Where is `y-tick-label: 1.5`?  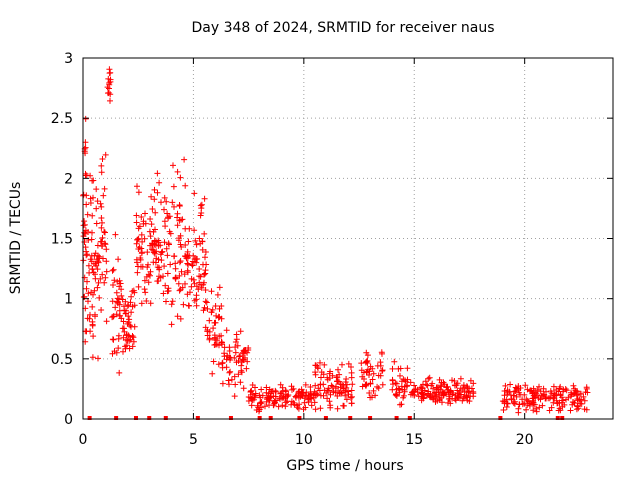 y-tick-label: 1.5 is located at coordinates (62, 240).